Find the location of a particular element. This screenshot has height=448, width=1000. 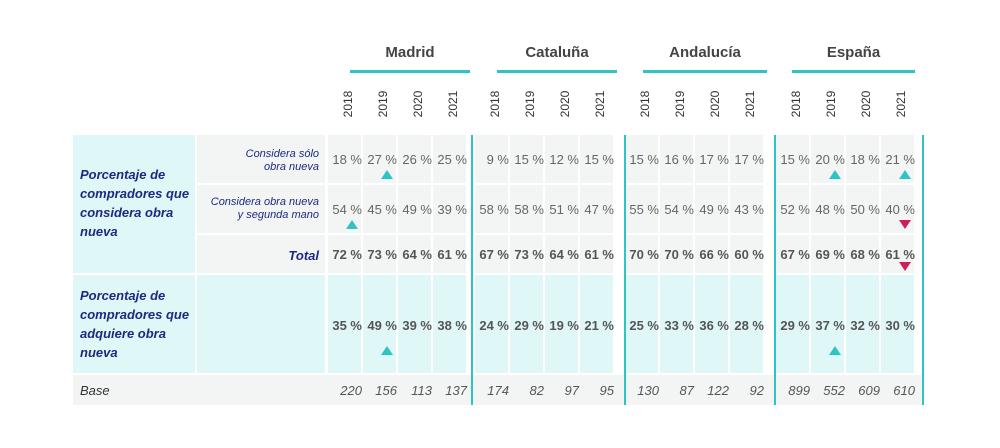

value-andalucia-adquiere: 33 % is located at coordinates (679, 325).